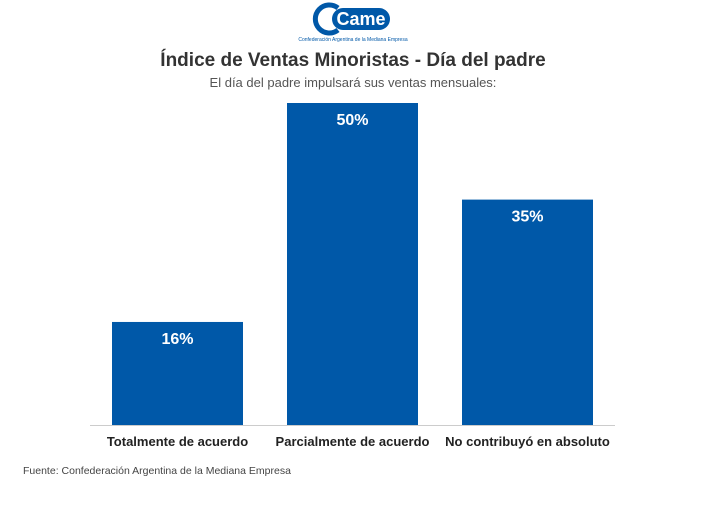 This screenshot has width=706, height=509. I want to click on logo-c-mark, so click(326, 19).